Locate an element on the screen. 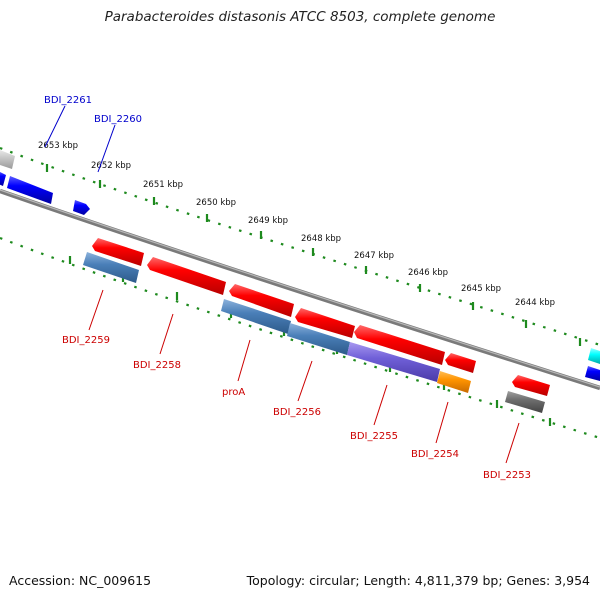 The height and width of the screenshot is (600, 600). kbp-label: 2646 kbp is located at coordinates (428, 273).